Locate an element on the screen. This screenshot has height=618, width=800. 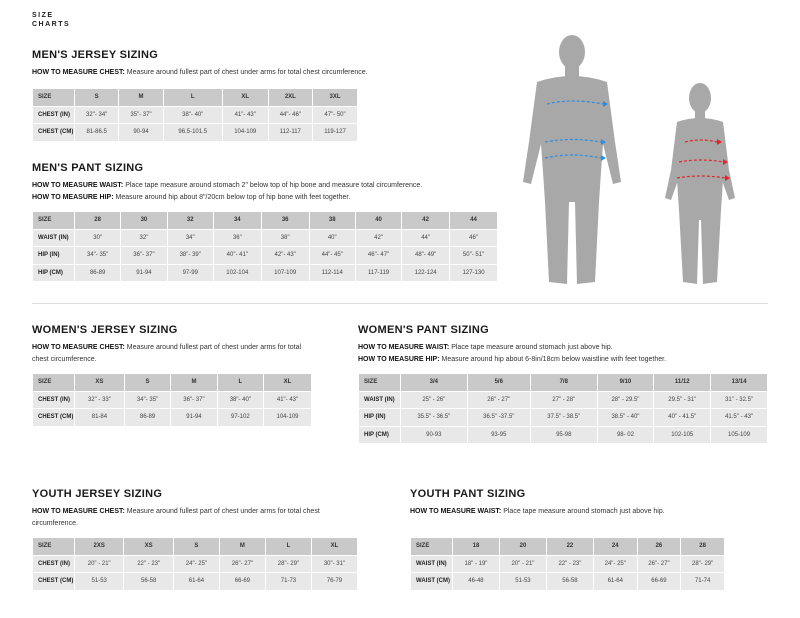
table-cell: 51-53 is located at coordinates (522, 581).